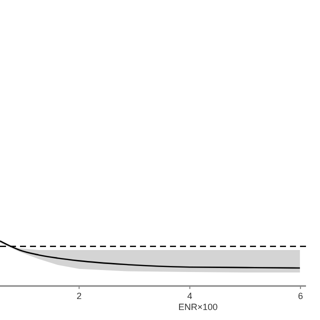 The image size is (320, 320). I want to click on x-tick-label: 2, so click(79, 296).